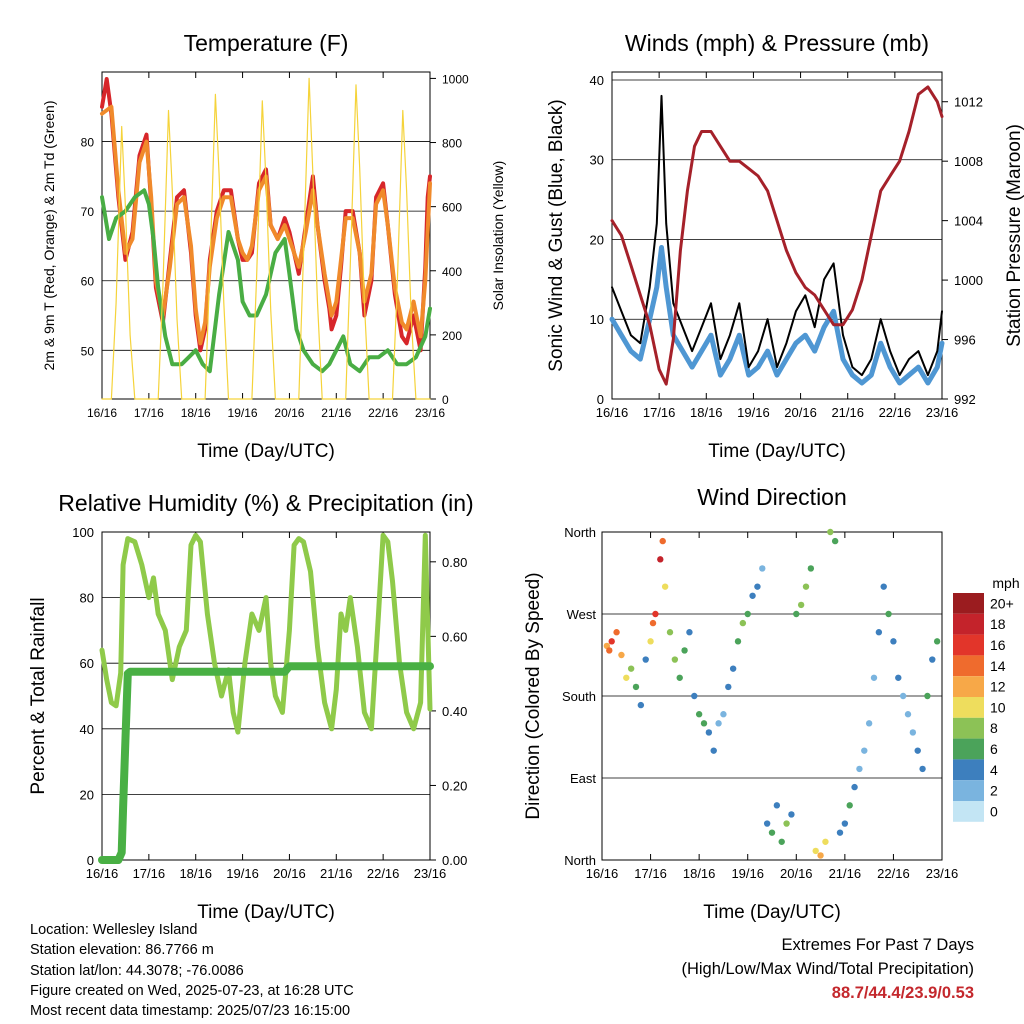  Describe the element at coordinates (454, 860) in the screenshot. I see `y-tick-label-right: 0.00` at that location.